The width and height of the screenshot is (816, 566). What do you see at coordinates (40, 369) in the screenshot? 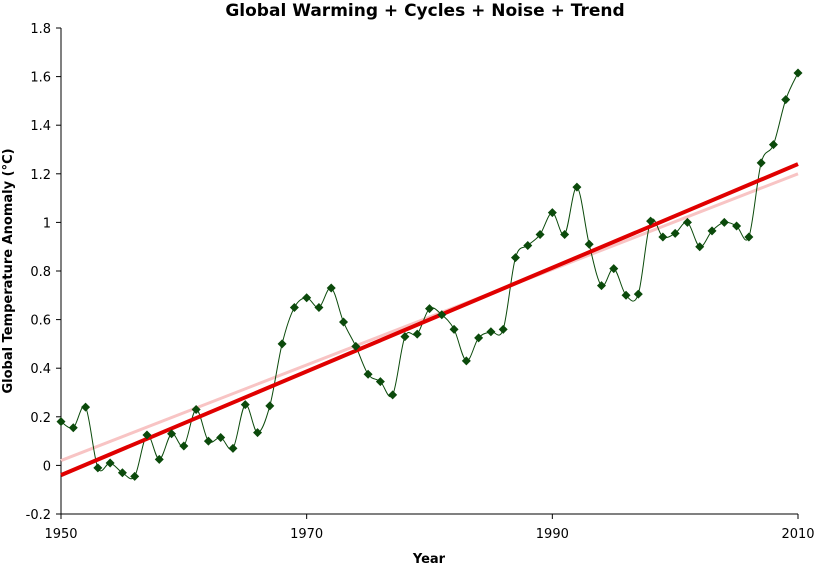
I see `y-tick-label: 0.4` at bounding box center [40, 369].